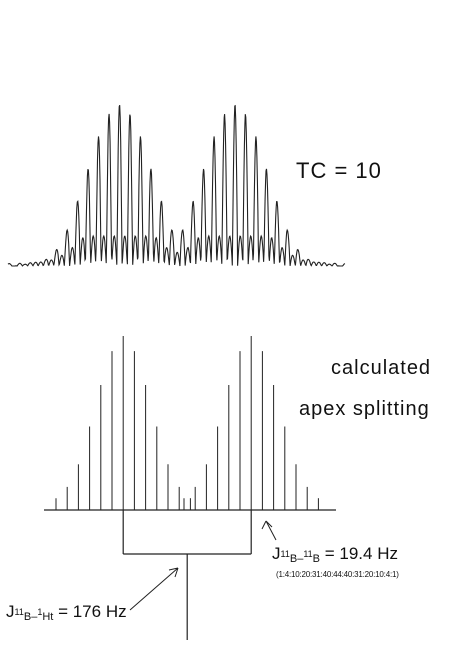  I want to click on coupling-bh-sub2: t, so click(52, 617).